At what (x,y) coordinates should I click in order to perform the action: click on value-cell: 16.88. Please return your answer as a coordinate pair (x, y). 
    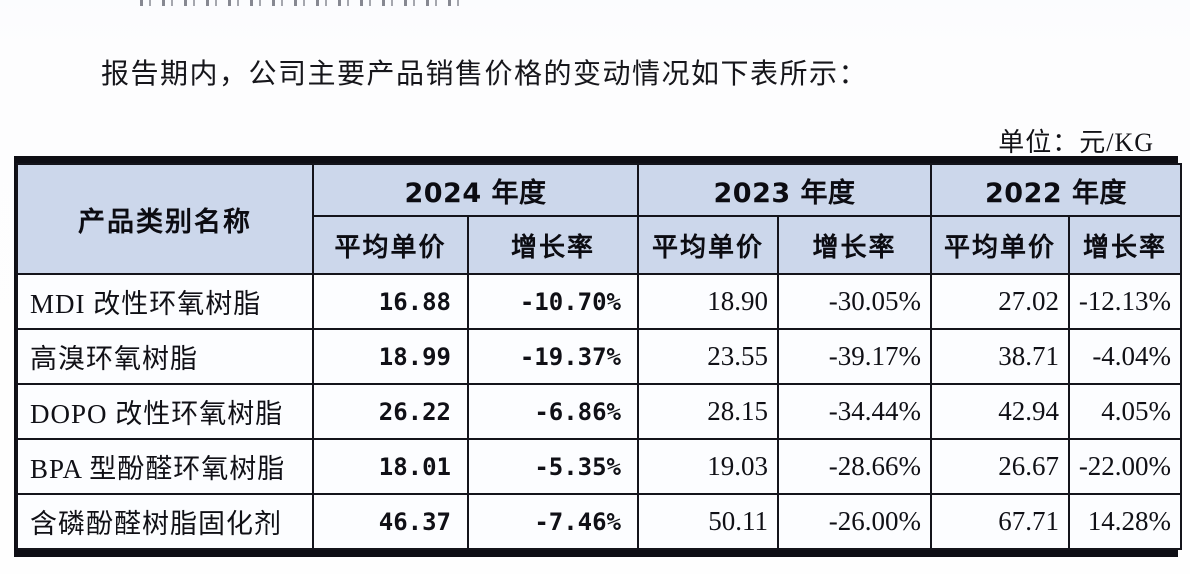
    Looking at the image, I should click on (390, 301).